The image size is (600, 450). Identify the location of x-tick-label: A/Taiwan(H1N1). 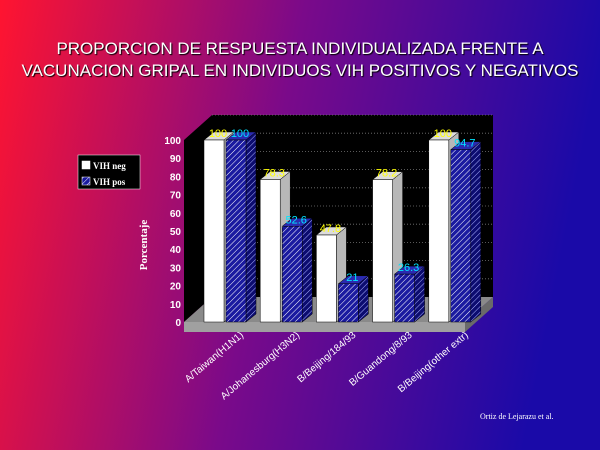
(214, 357).